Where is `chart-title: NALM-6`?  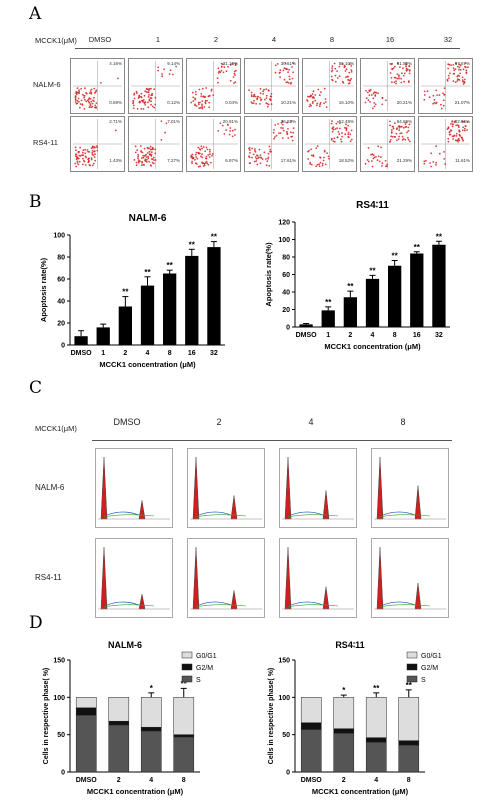
chart-title: NALM-6 is located at coordinates (148, 218).